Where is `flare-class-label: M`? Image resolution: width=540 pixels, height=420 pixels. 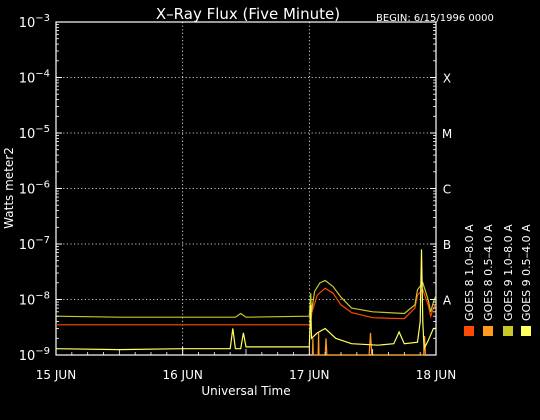
flare-class-label: M is located at coordinates (447, 134).